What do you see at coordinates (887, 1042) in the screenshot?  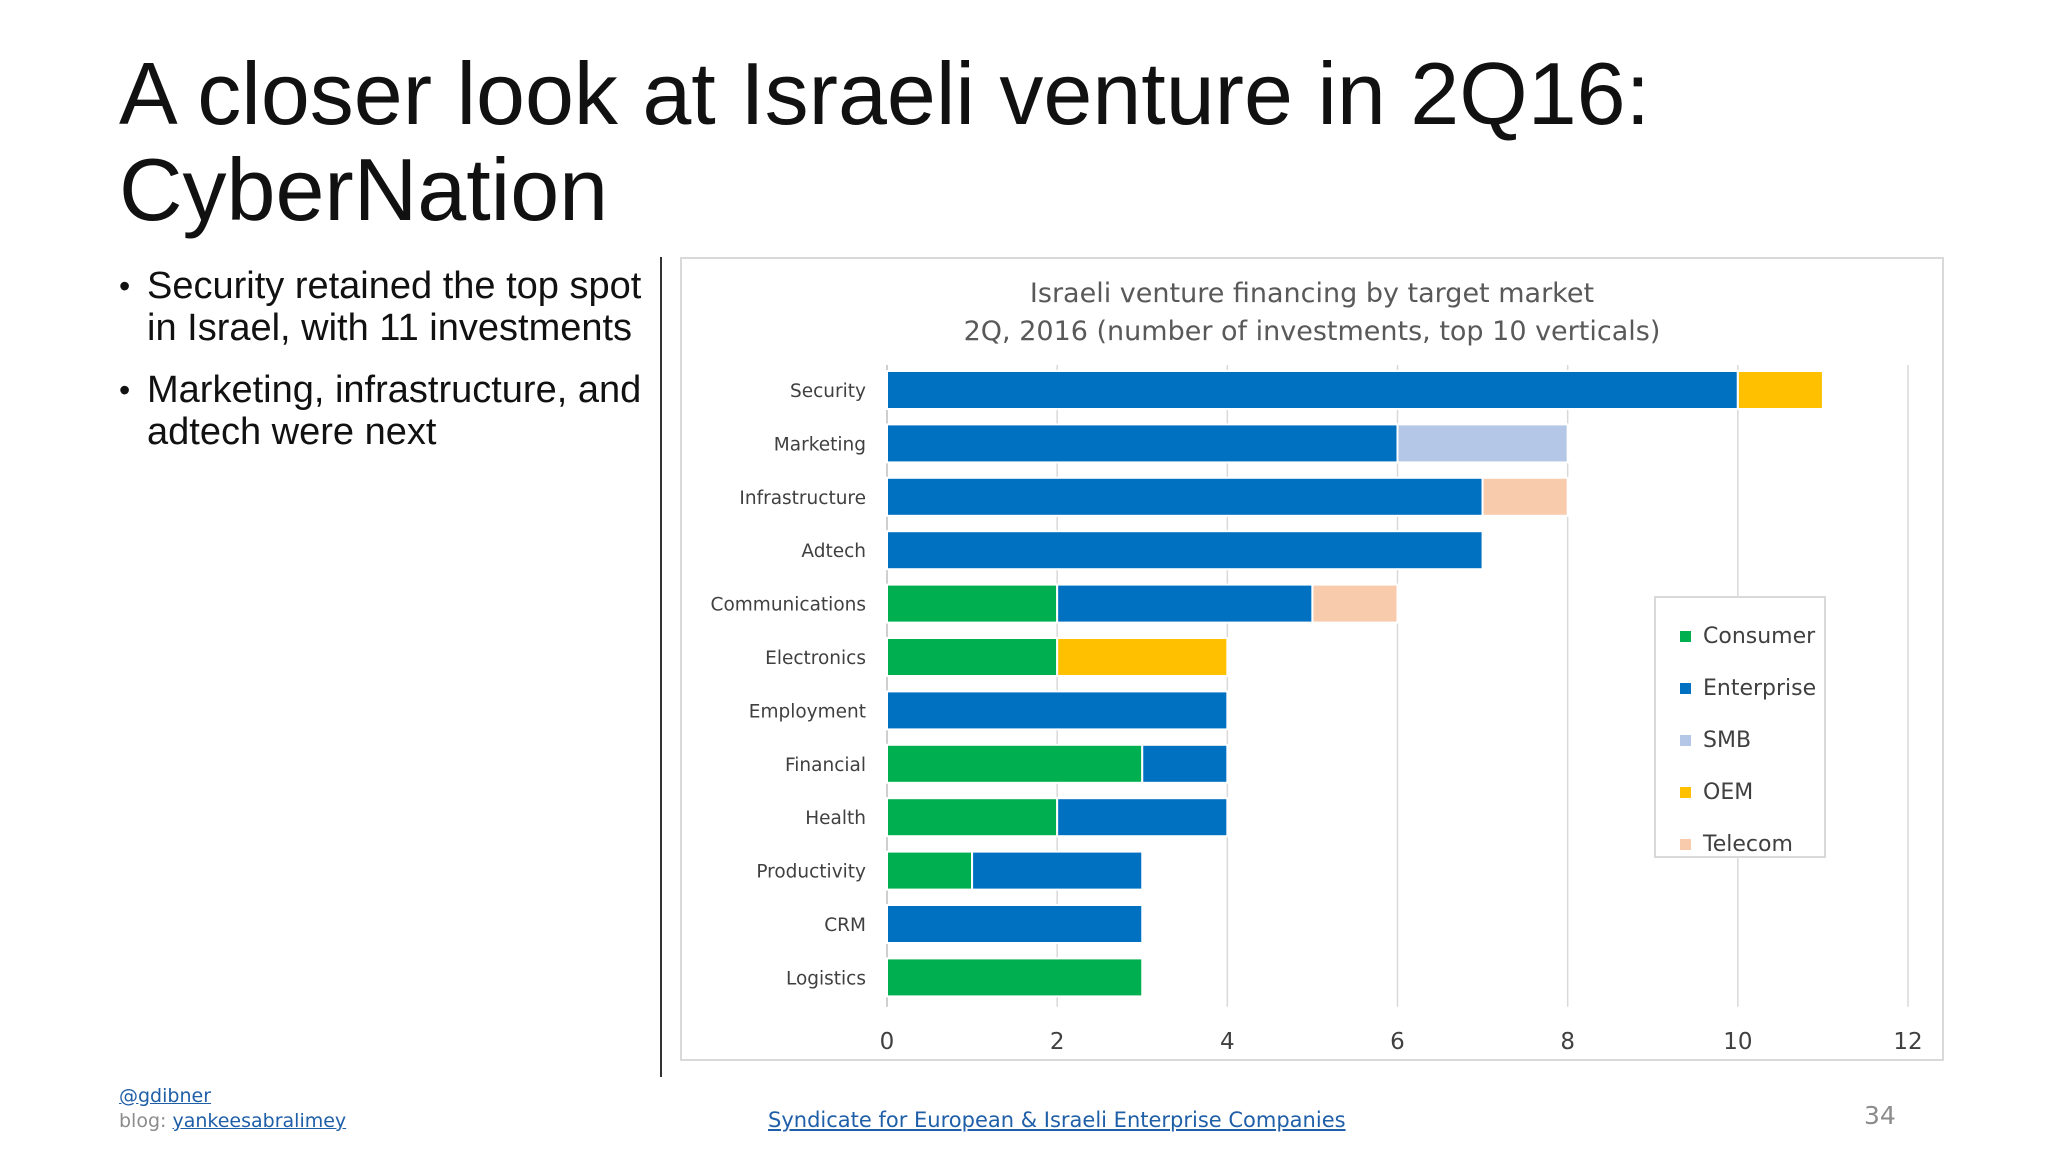 I see `x-tick-label: 0` at bounding box center [887, 1042].